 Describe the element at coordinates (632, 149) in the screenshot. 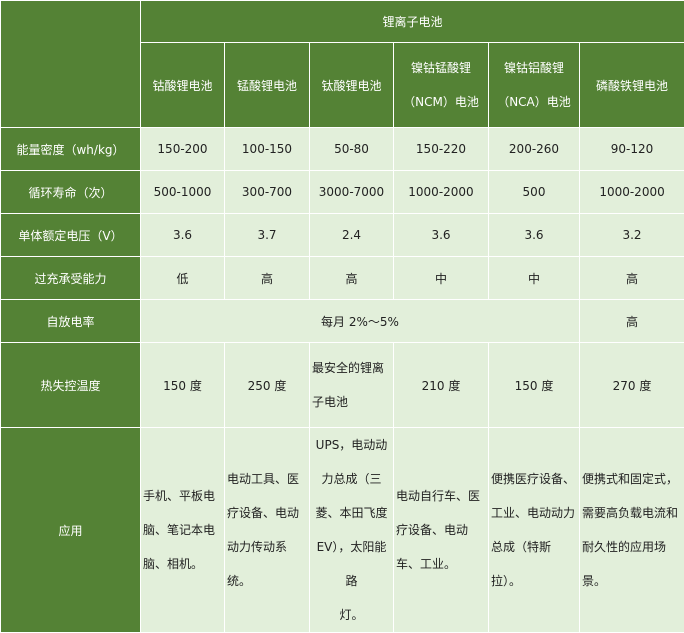

I see `cell: 90-120` at that location.